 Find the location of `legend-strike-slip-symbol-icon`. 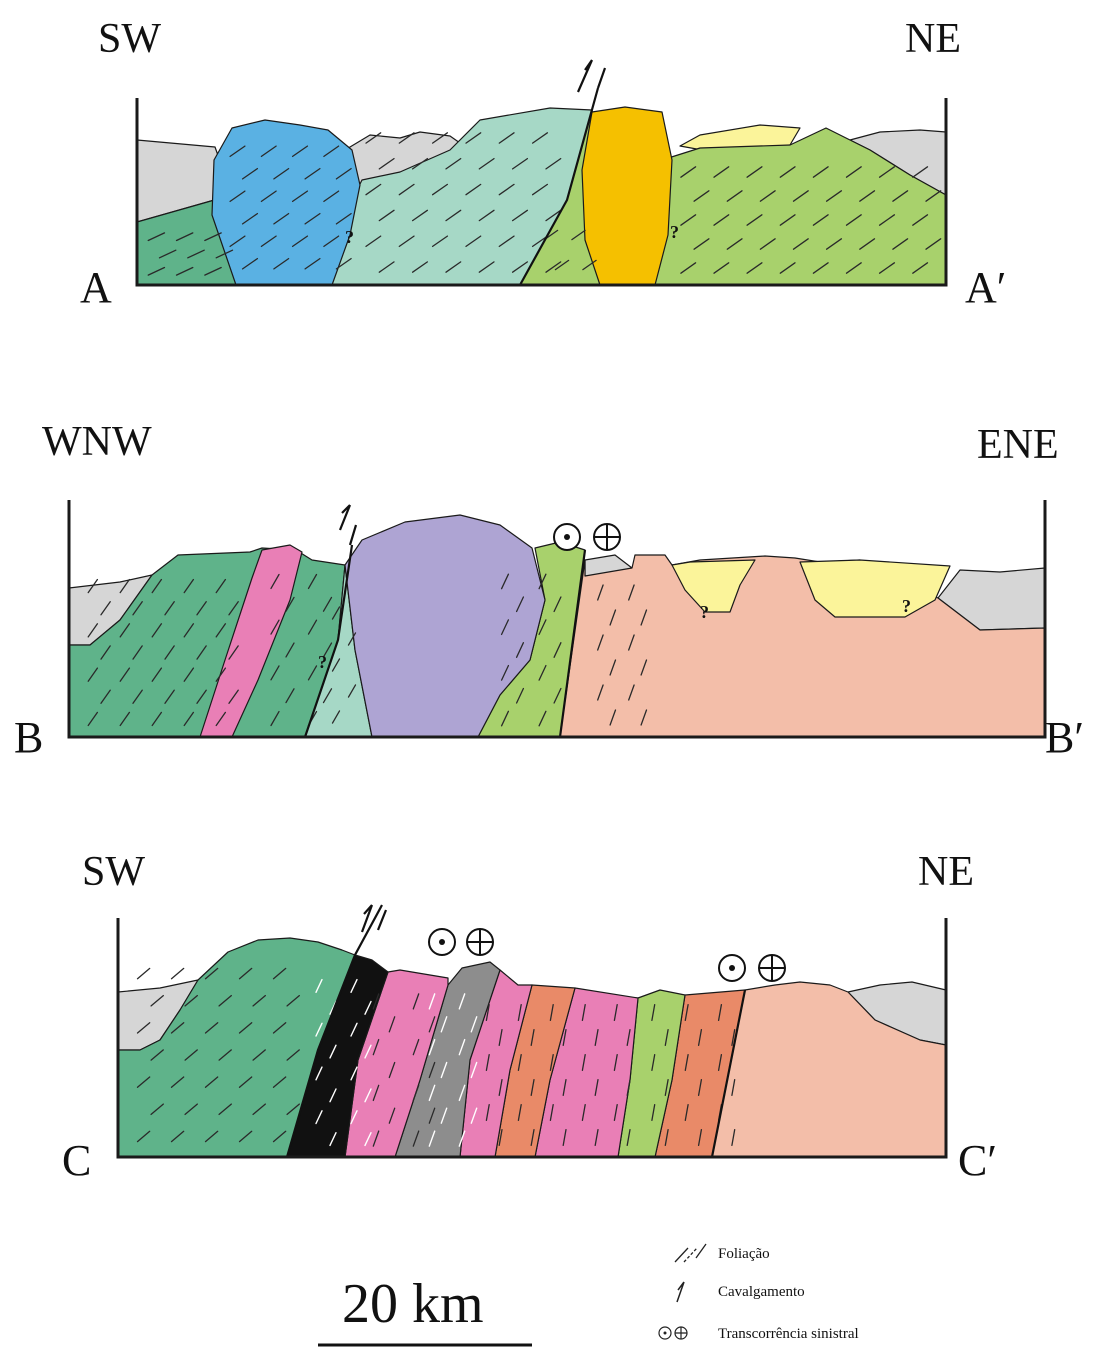

legend-strike-slip-symbol-icon is located at coordinates (673, 1333).